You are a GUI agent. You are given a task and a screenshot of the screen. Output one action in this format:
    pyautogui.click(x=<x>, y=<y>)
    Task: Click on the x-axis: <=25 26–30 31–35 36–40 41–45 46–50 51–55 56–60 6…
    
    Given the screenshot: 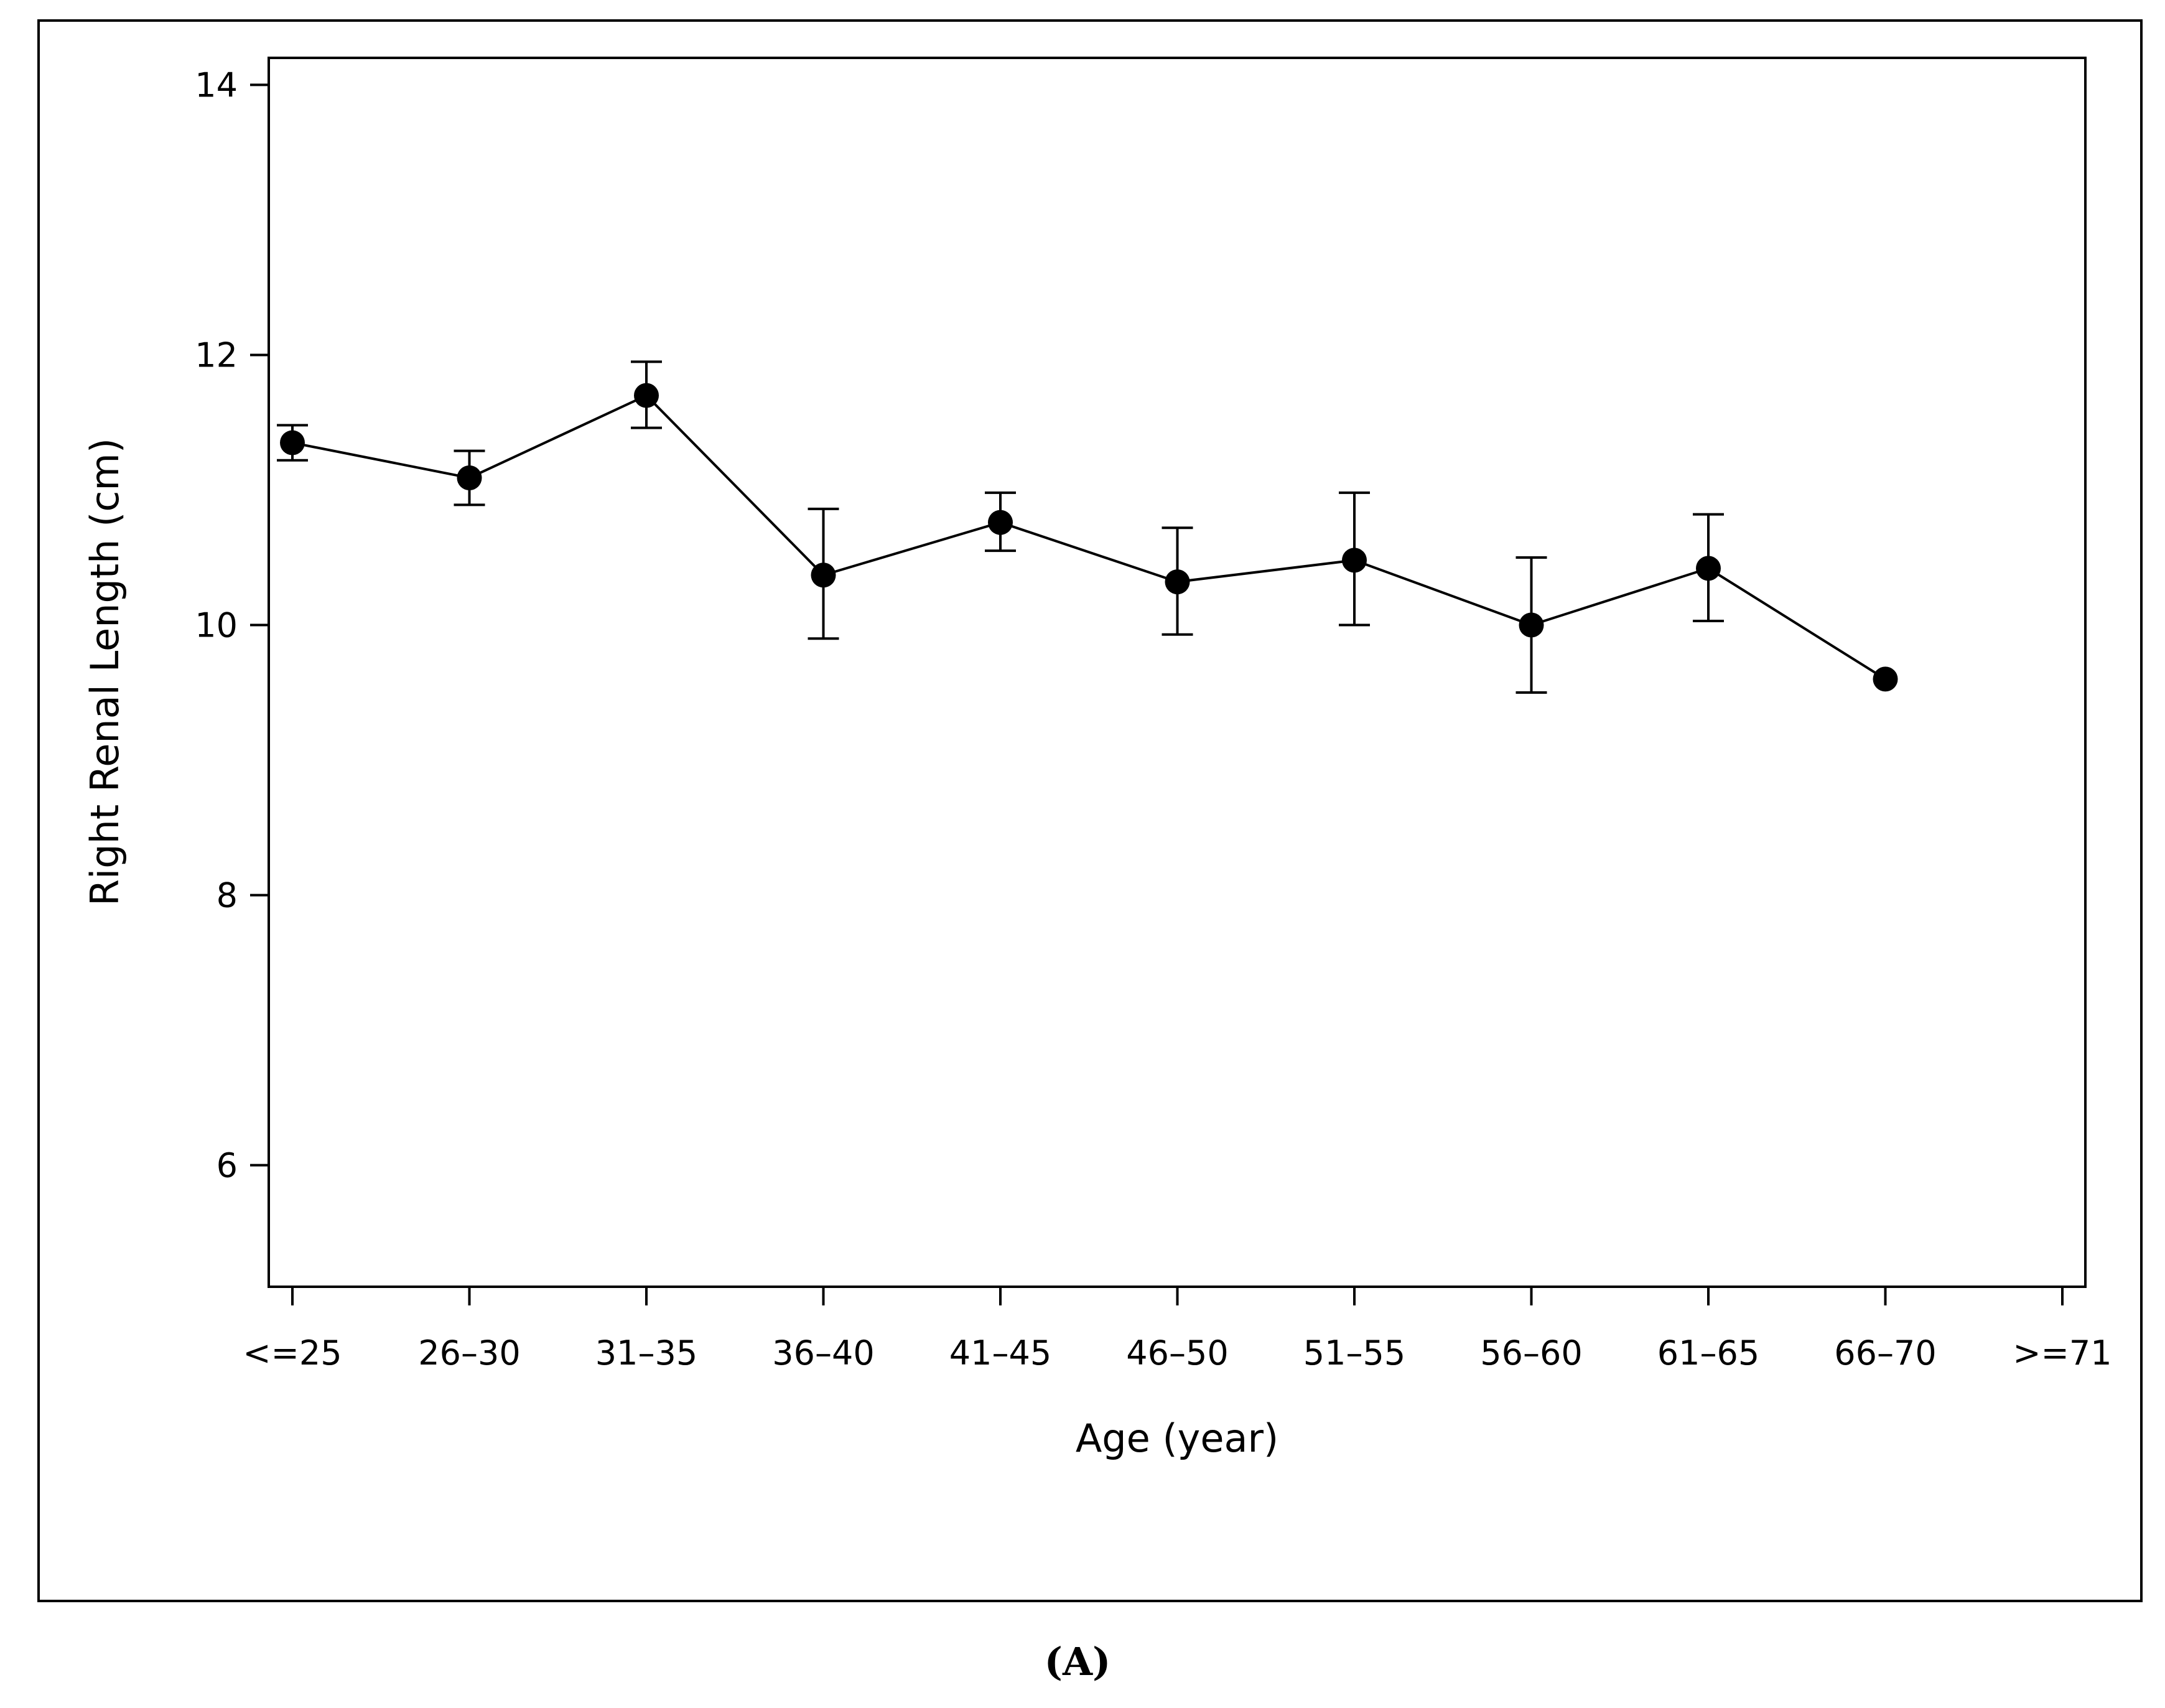 What is the action you would take?
    pyautogui.click(x=1177, y=1330)
    